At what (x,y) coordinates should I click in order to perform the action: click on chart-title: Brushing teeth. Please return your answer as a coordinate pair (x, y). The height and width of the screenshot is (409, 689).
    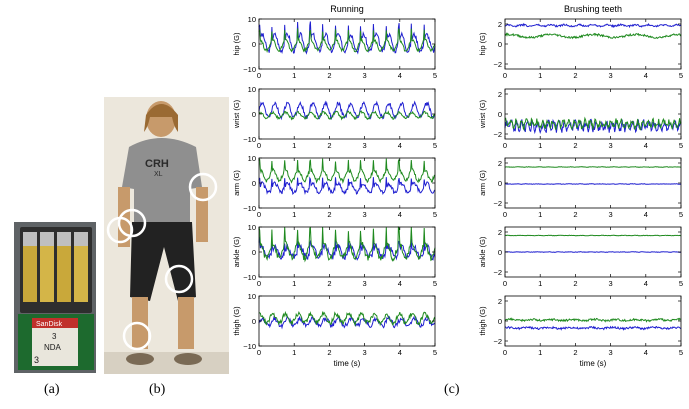
    Looking at the image, I should click on (593, 9).